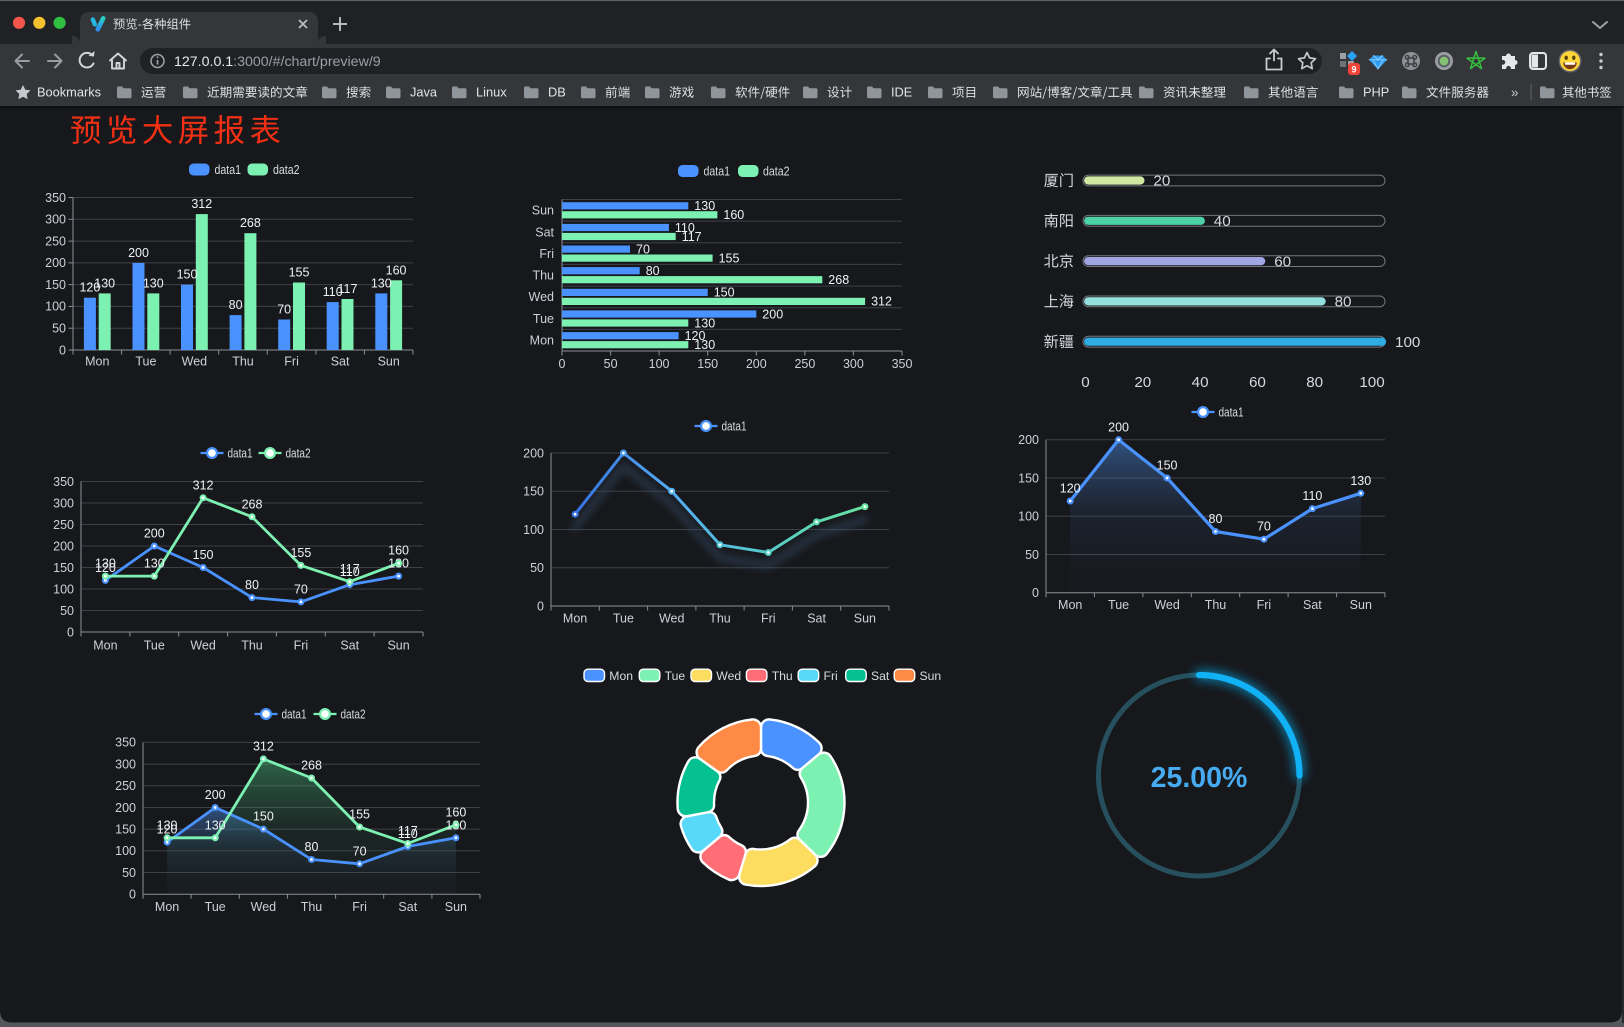  I want to click on svg-text: Java, so click(424, 92).